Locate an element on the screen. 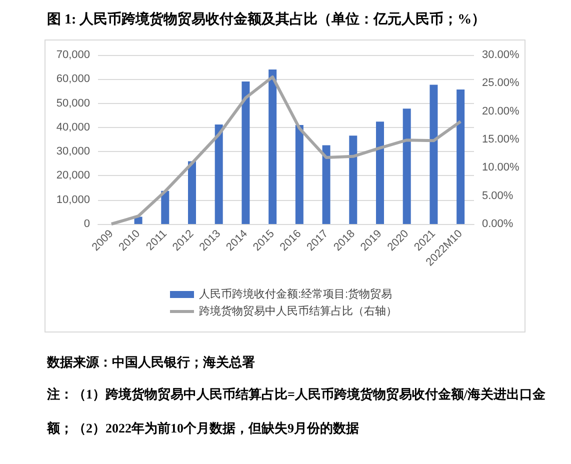 The width and height of the screenshot is (571, 464). text: 注：（1）跨境货物贸易中人民币结算占比=人民币跨境货物贸易收付金额/海关进出口金额；（2）2022年为前10个月数据，但缺失9月份的数据 is located at coordinates (296, 411).